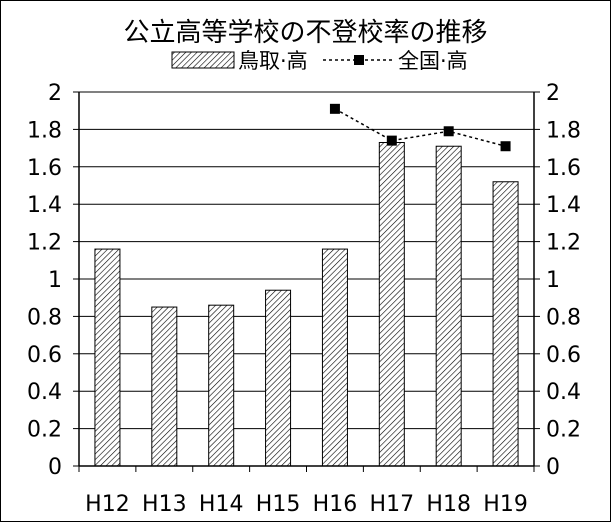 Image resolution: width=611 pixels, height=522 pixels. Describe the element at coordinates (107, 504) in the screenshot. I see `x-tick-label: H12` at that location.